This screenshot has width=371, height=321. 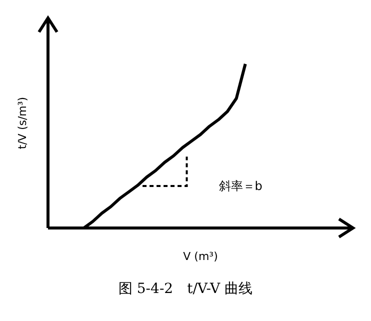 I want to click on text: 图 5-4-2 t/V-V 曲线, so click(x=185, y=289).